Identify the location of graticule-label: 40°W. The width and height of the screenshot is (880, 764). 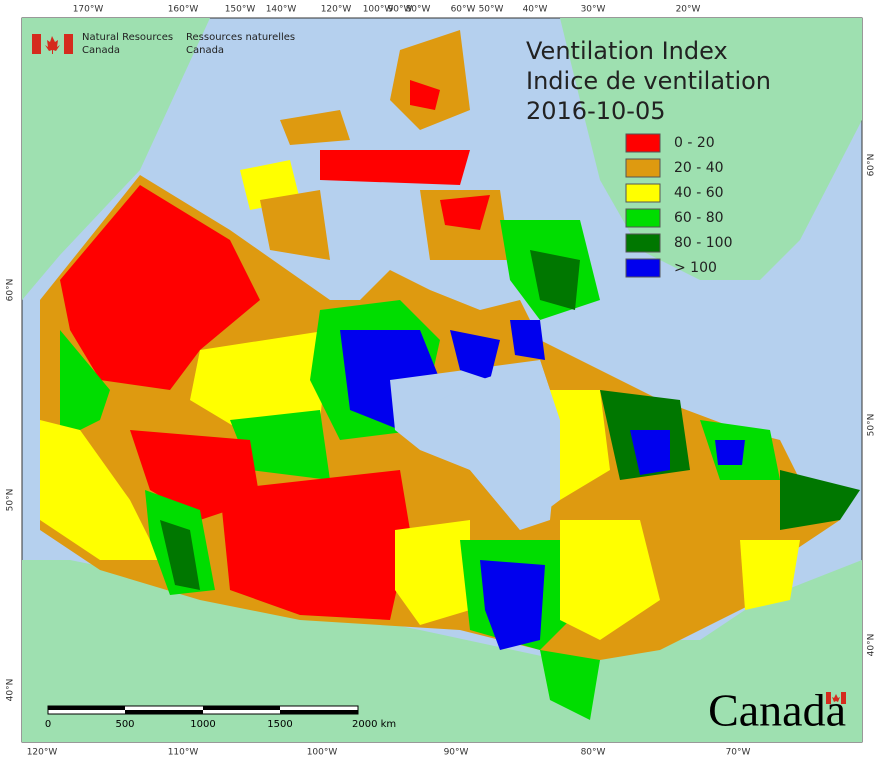
(535, 10).